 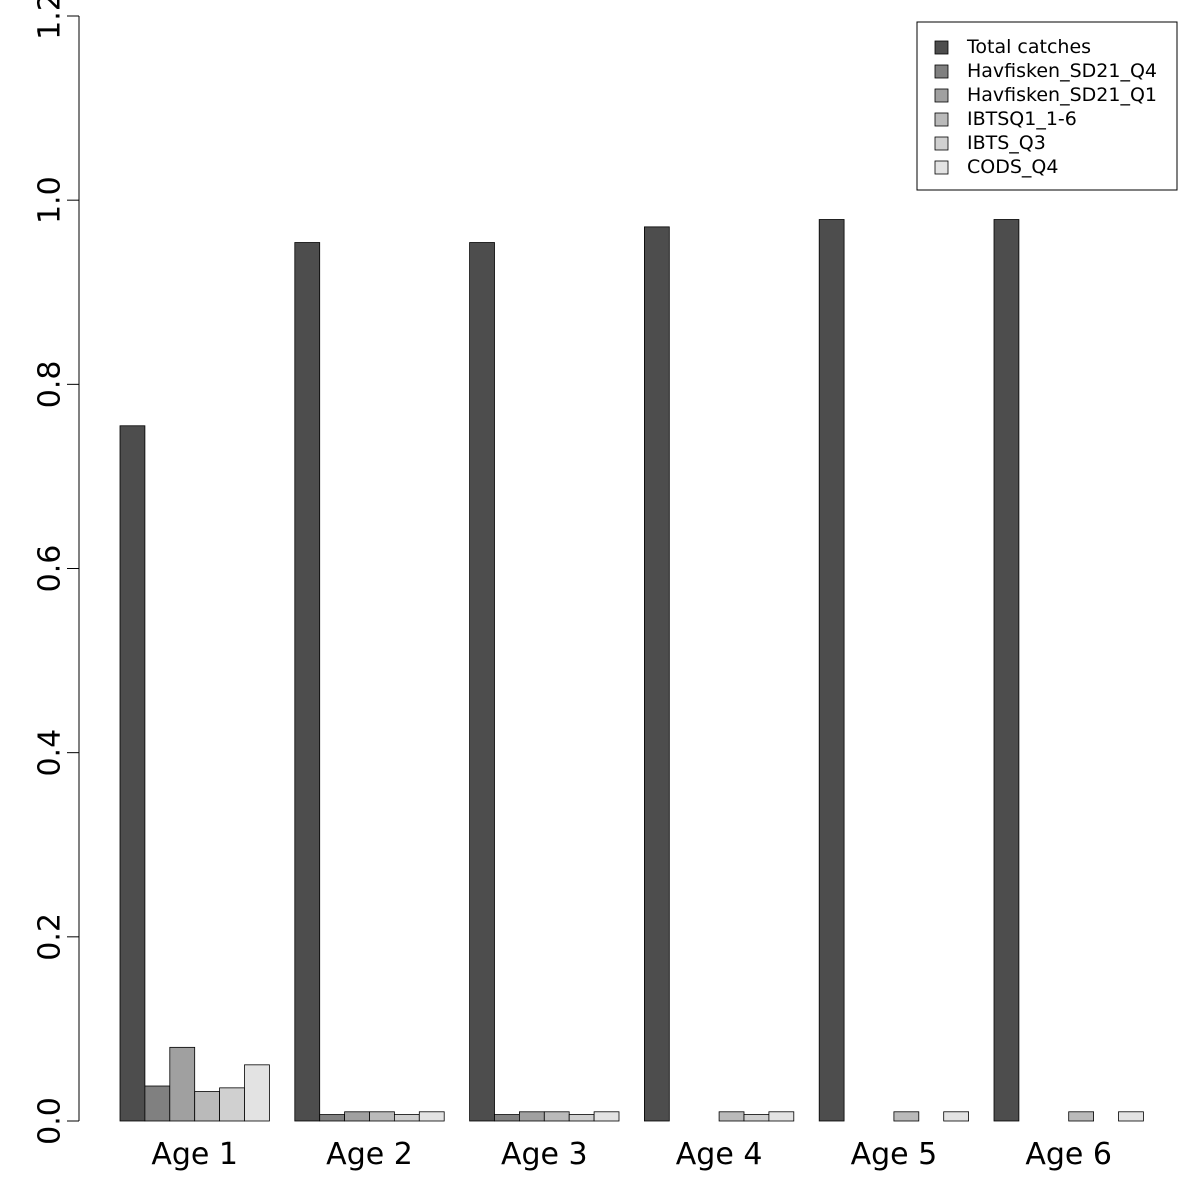 I want to click on x-tick-label: Age 3, so click(x=544, y=1154).